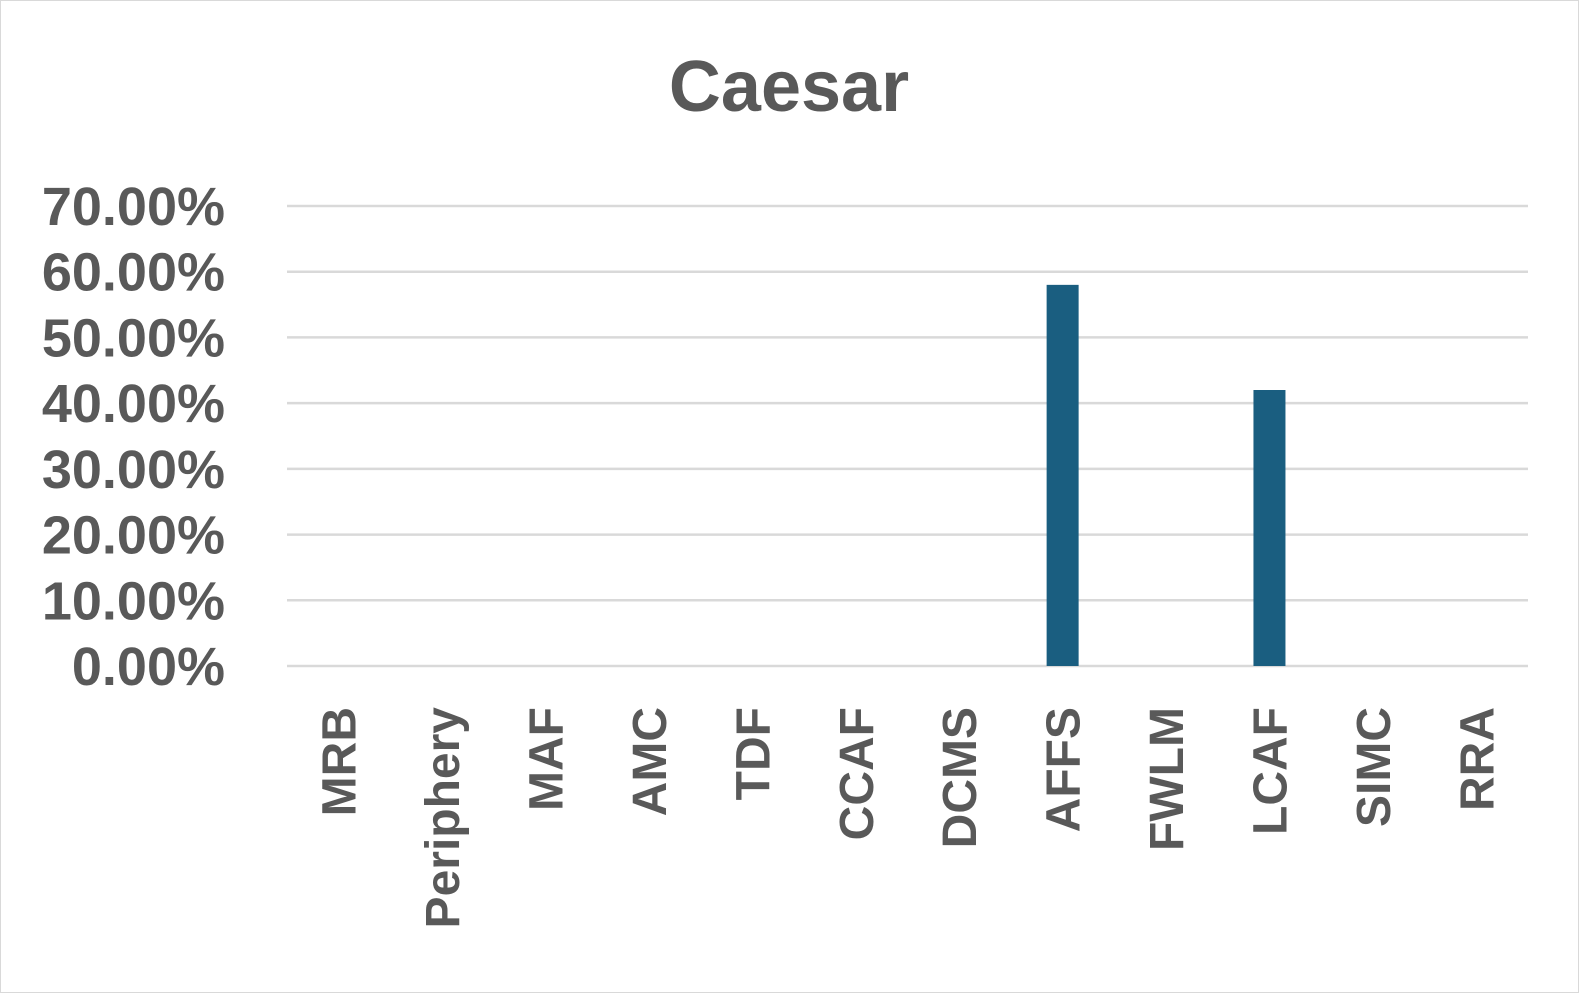 Image resolution: width=1579 pixels, height=993 pixels. What do you see at coordinates (1064, 769) in the screenshot?
I see `x-category-label: AFFS` at bounding box center [1064, 769].